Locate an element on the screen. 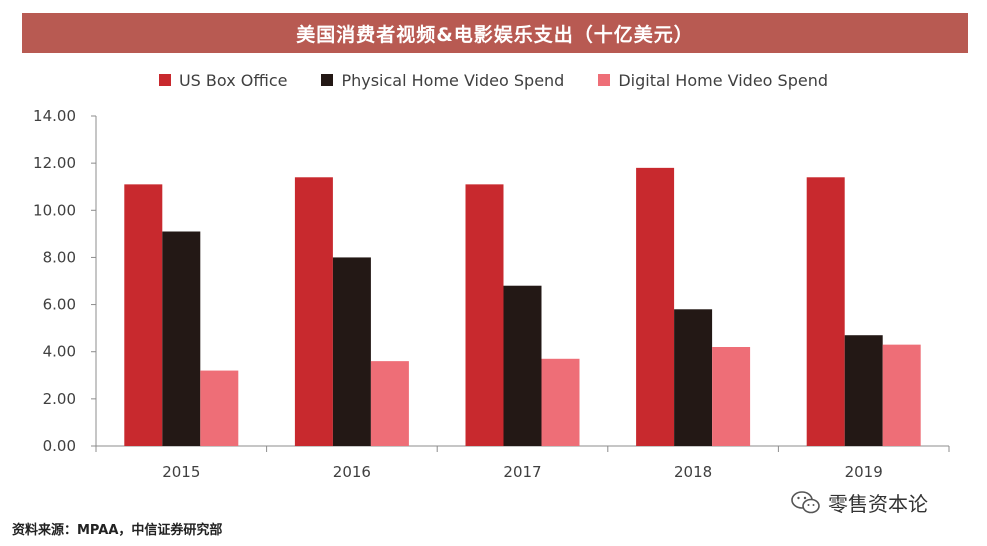  wechat-icon is located at coordinates (805, 501).